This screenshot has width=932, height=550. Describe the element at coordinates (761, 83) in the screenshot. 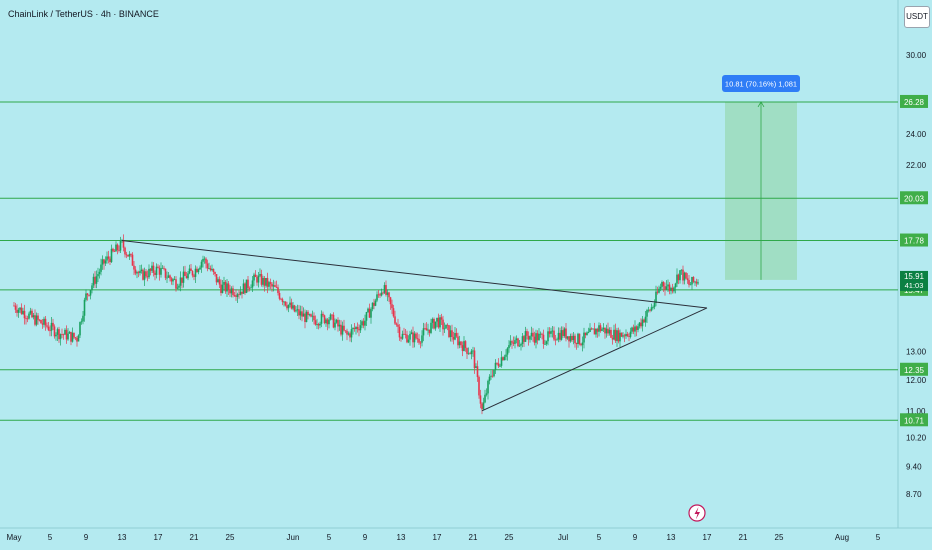

I see `target-badge` at that location.